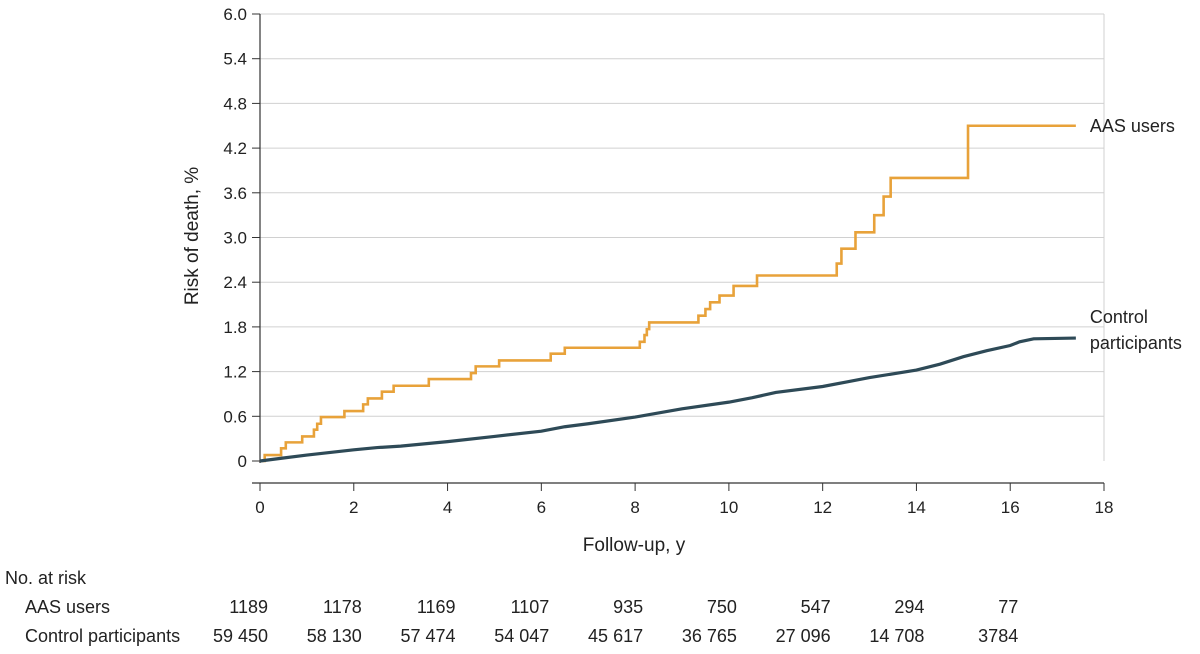  What do you see at coordinates (897, 636) in the screenshot?
I see `risk-cell: 14 708` at bounding box center [897, 636].